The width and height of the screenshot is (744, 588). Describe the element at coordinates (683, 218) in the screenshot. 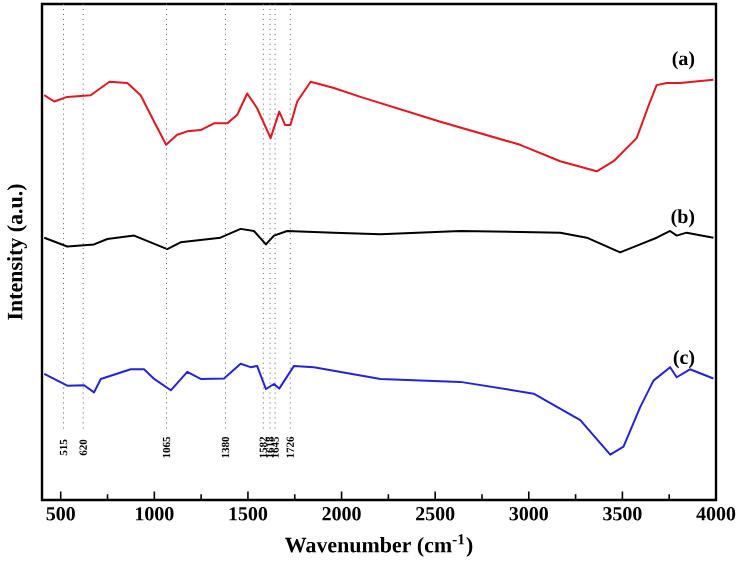

I see `series-label: (b)` at that location.